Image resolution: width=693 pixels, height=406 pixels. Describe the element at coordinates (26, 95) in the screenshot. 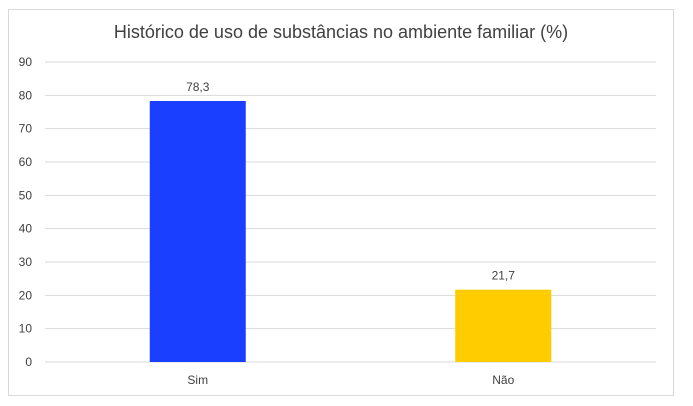

I see `y-tick-label: 80` at that location.